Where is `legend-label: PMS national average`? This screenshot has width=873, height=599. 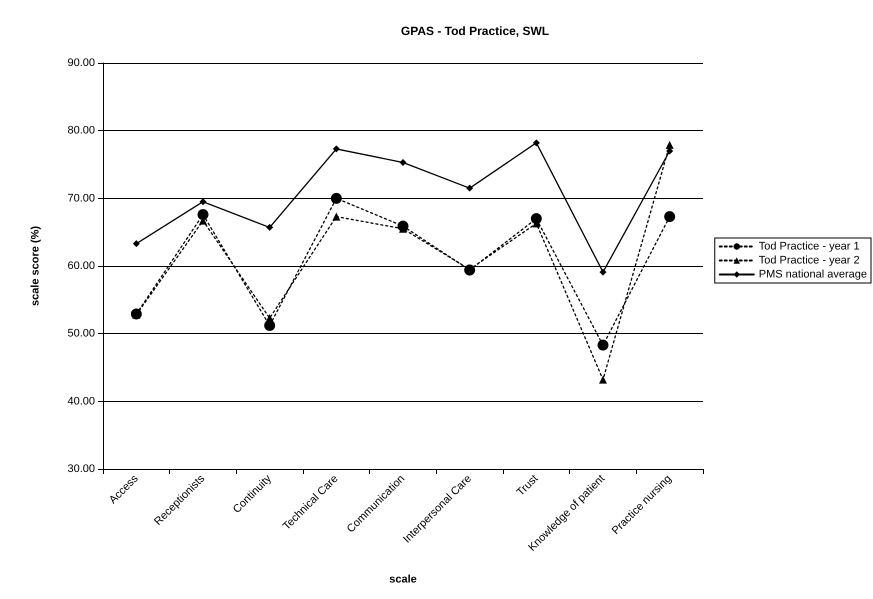
legend-label: PMS national average is located at coordinates (812, 274).